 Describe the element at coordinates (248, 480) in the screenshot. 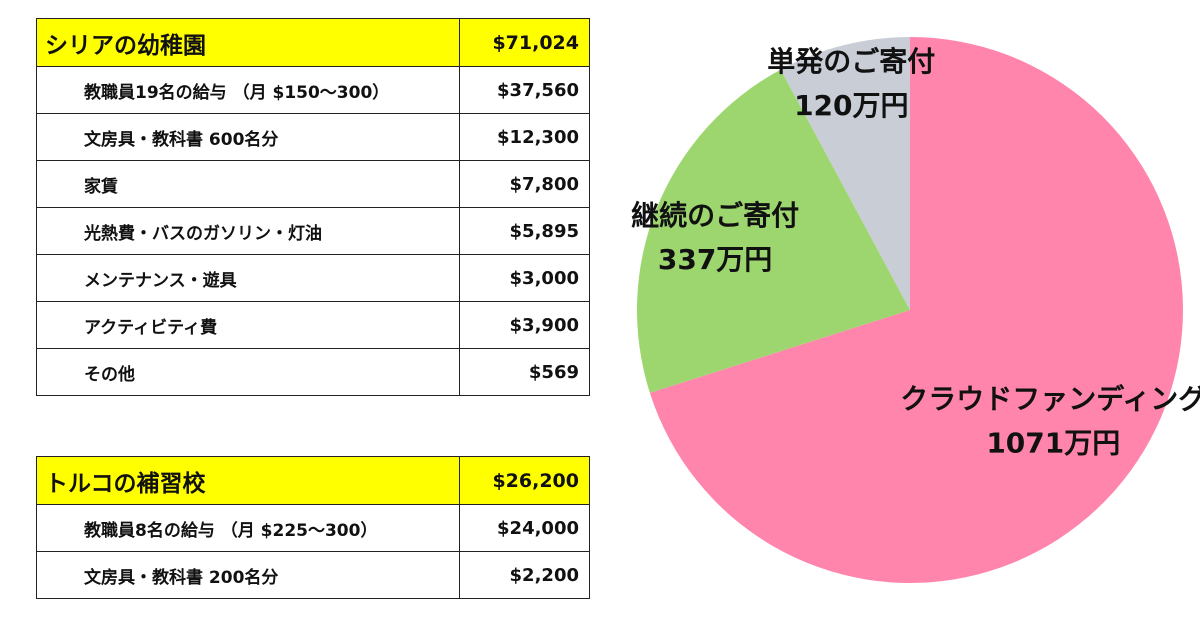

I see `table-title: トルコの補習校` at that location.